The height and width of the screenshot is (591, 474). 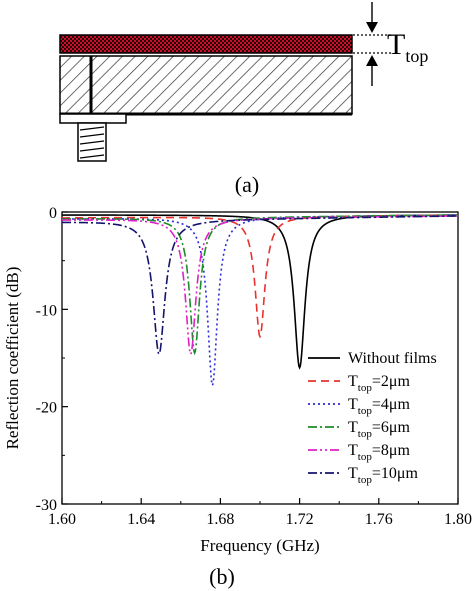 What do you see at coordinates (92, 142) in the screenshot?
I see `sma-connector` at bounding box center [92, 142].